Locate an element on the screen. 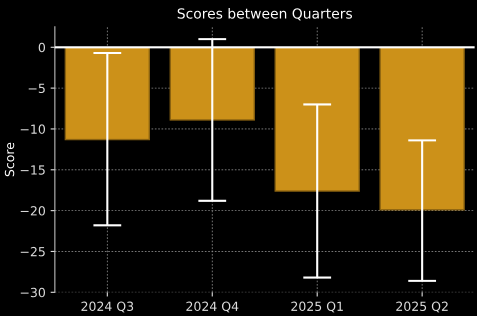 The height and width of the screenshot is (316, 477). y-tick-label: −25 is located at coordinates (32, 251).